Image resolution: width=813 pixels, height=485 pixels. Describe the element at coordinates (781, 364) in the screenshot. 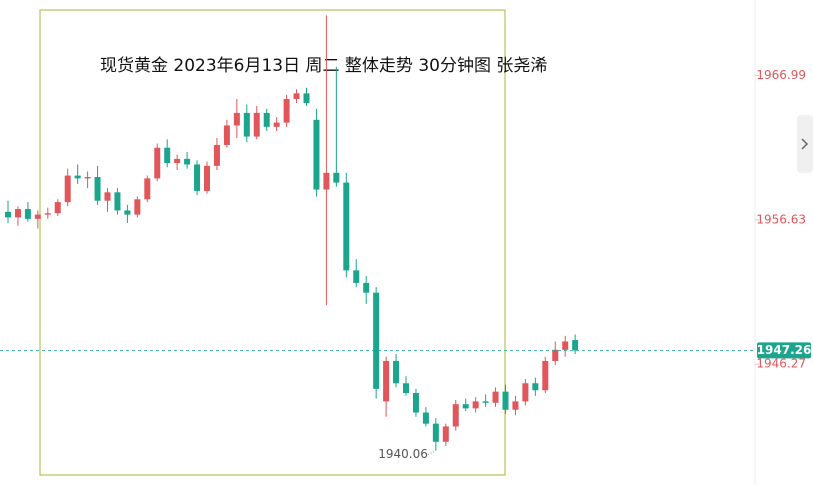

I see `y-tick-label: 1946.27` at that location.